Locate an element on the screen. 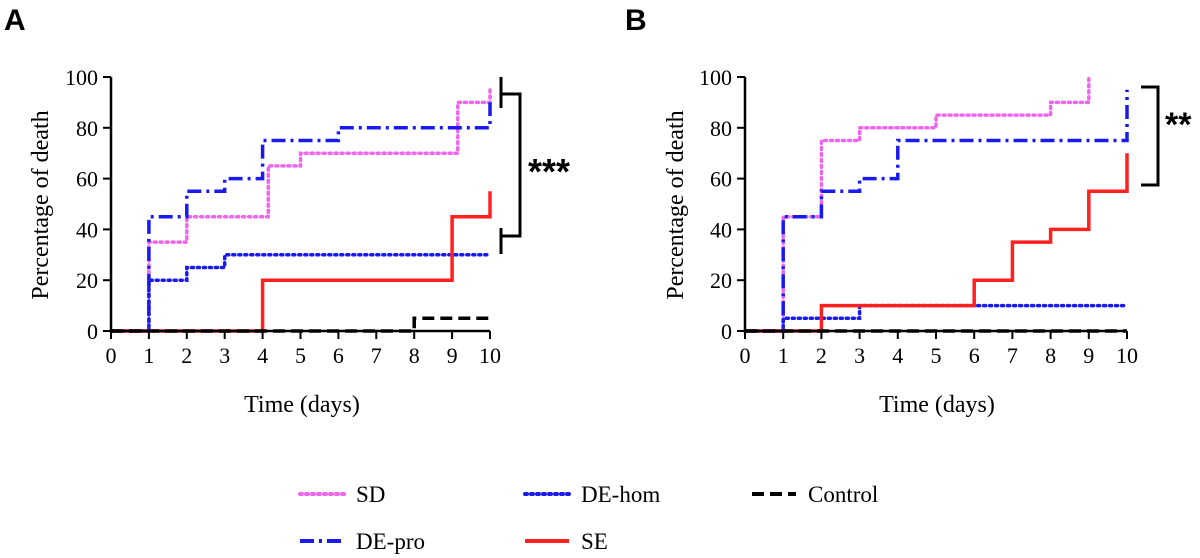 The width and height of the screenshot is (1200, 558). legend: SD DE-hom Control DE-pro SE is located at coordinates (588, 518).